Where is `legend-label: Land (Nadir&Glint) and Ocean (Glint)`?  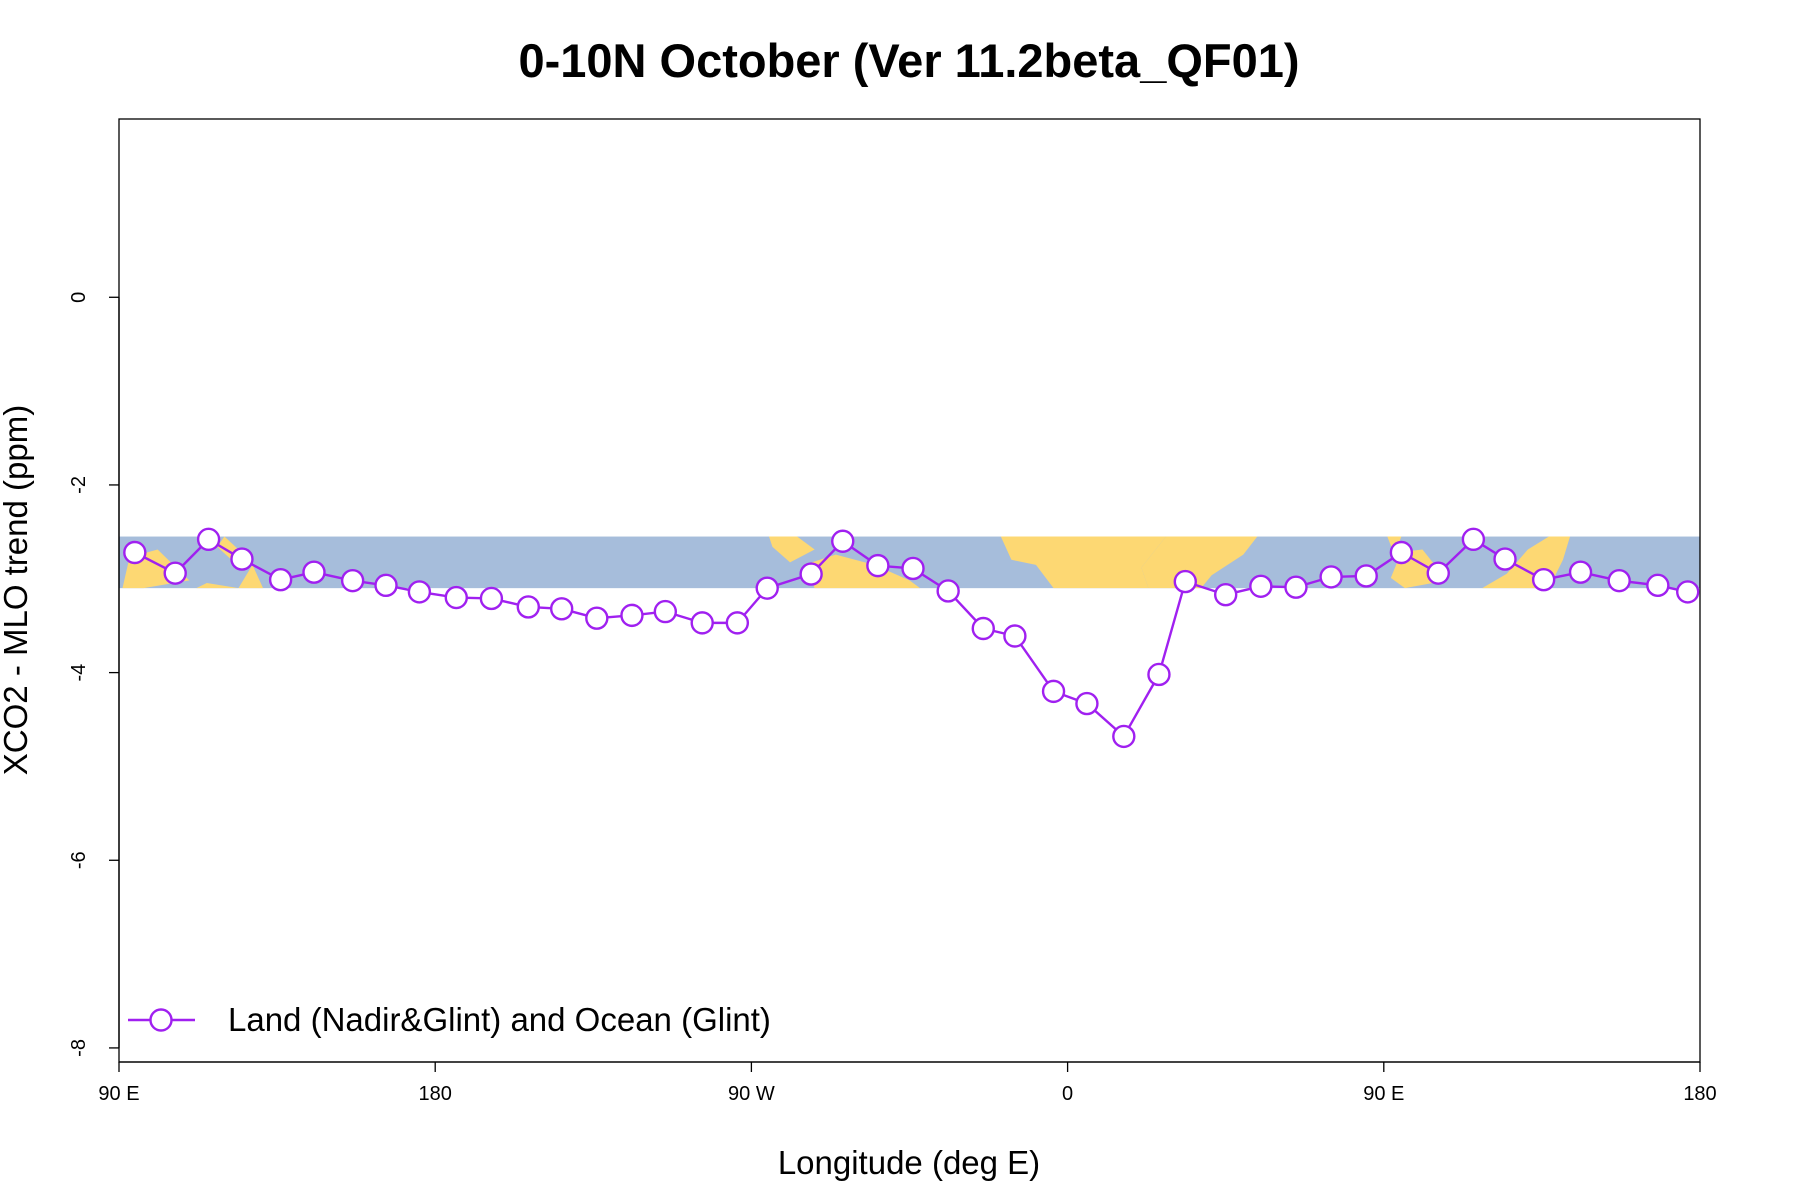 legend-label: Land (Nadir&Glint) and Ocean (Glint) is located at coordinates (499, 1019).